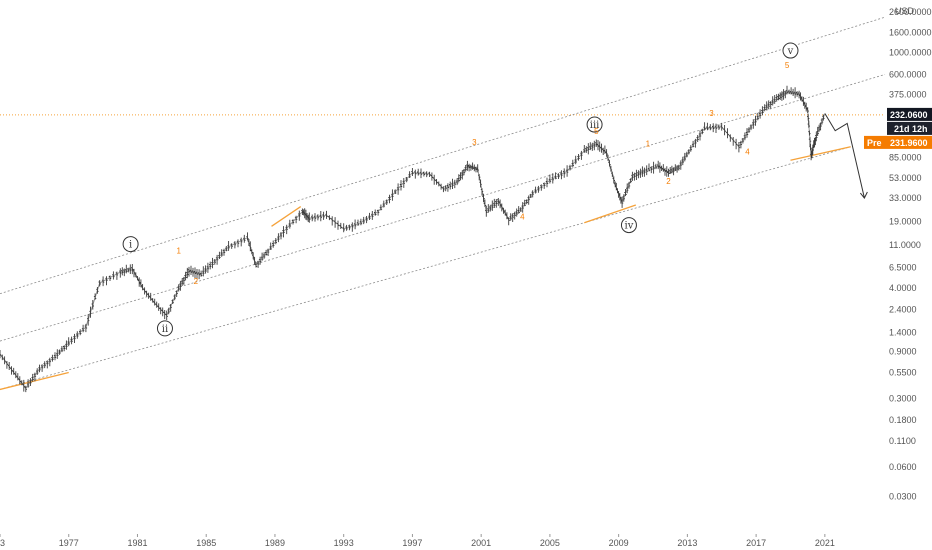  What do you see at coordinates (787, 65) in the screenshot?
I see `wave-label-minor-14: 5` at bounding box center [787, 65].